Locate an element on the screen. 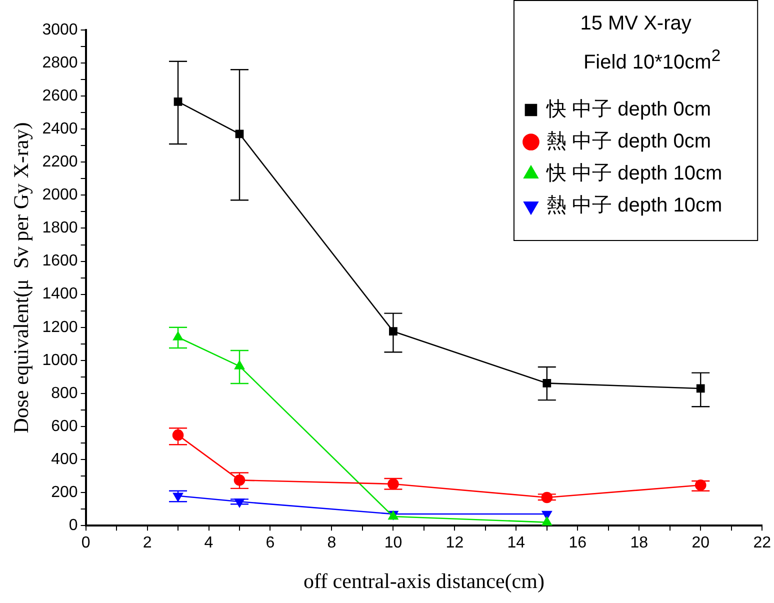 This screenshot has width=774, height=603. y-tick-label: 1000 is located at coordinates (60, 360).